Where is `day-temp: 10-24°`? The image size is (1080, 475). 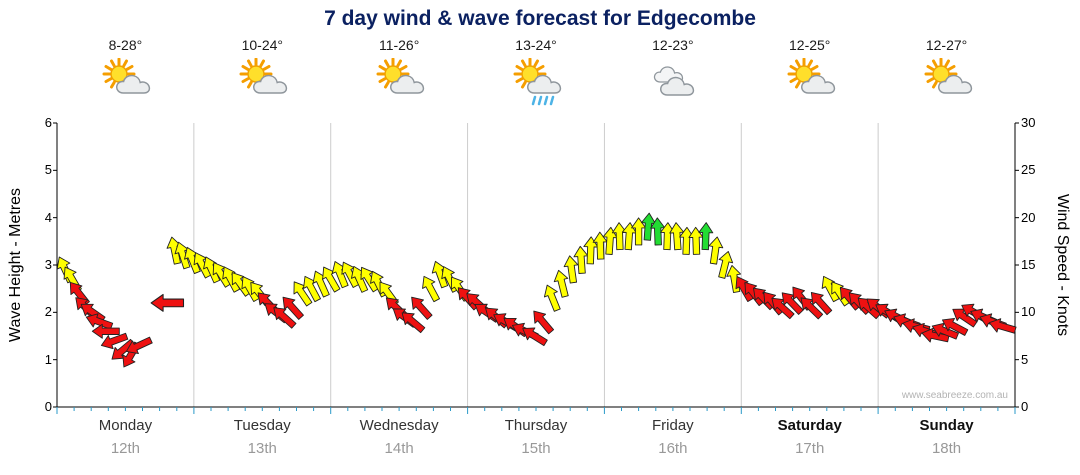 day-temp: 10-24° is located at coordinates (262, 45).